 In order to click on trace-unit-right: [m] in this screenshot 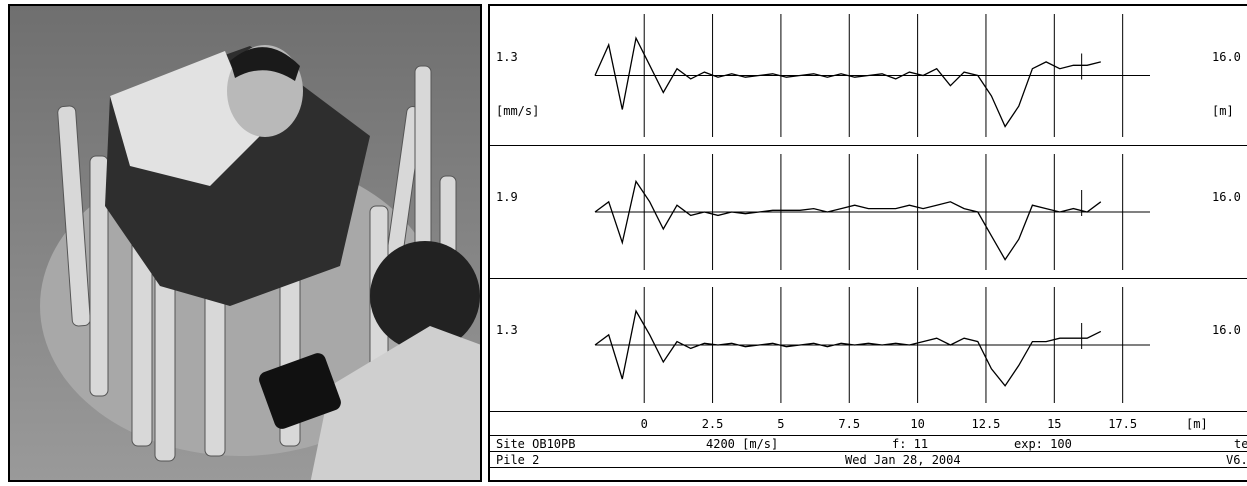, I will do `click(1223, 111)`.